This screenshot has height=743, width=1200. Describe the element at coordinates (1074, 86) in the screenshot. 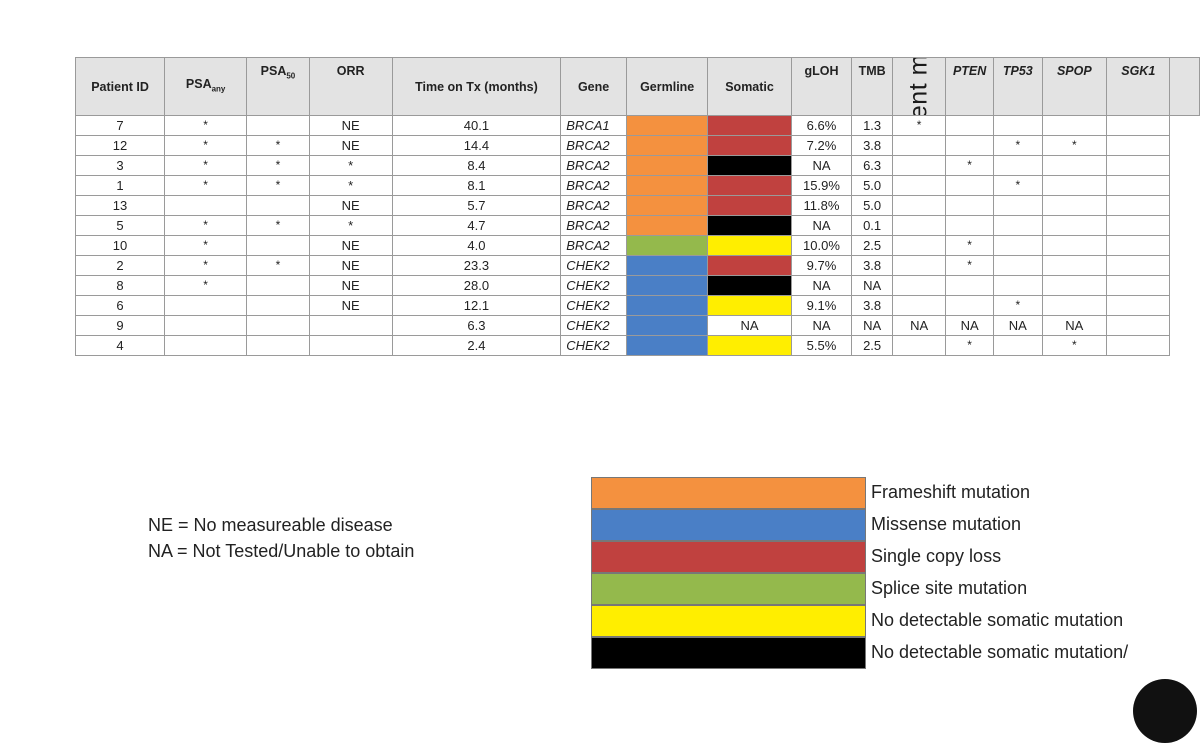

I see `header-spop: SPOP` at that location.